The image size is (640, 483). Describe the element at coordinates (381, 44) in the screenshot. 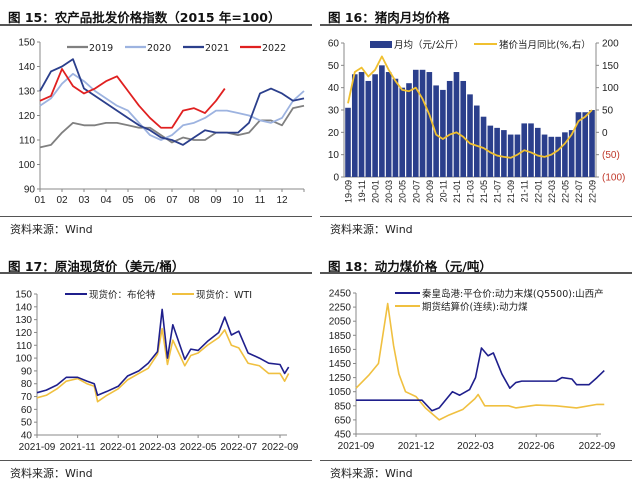

I see `fig16-legend-swatch` at that location.